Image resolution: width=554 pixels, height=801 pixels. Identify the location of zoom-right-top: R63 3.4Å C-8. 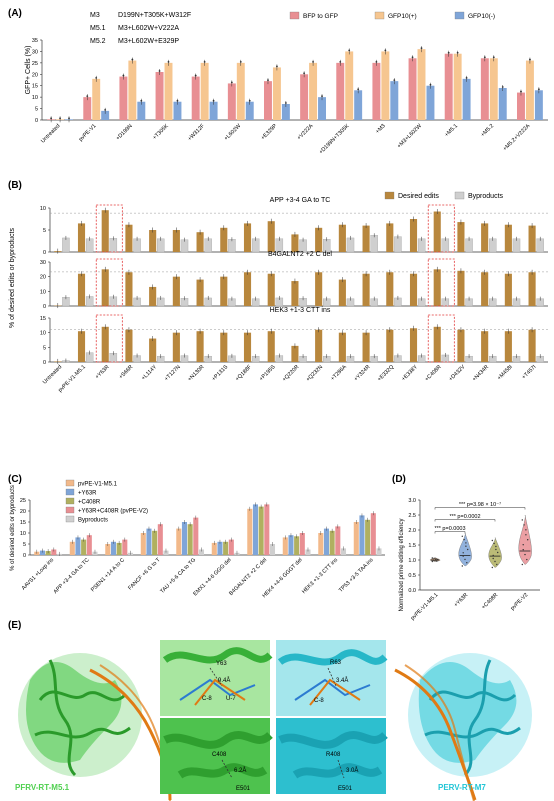
(332, 678).